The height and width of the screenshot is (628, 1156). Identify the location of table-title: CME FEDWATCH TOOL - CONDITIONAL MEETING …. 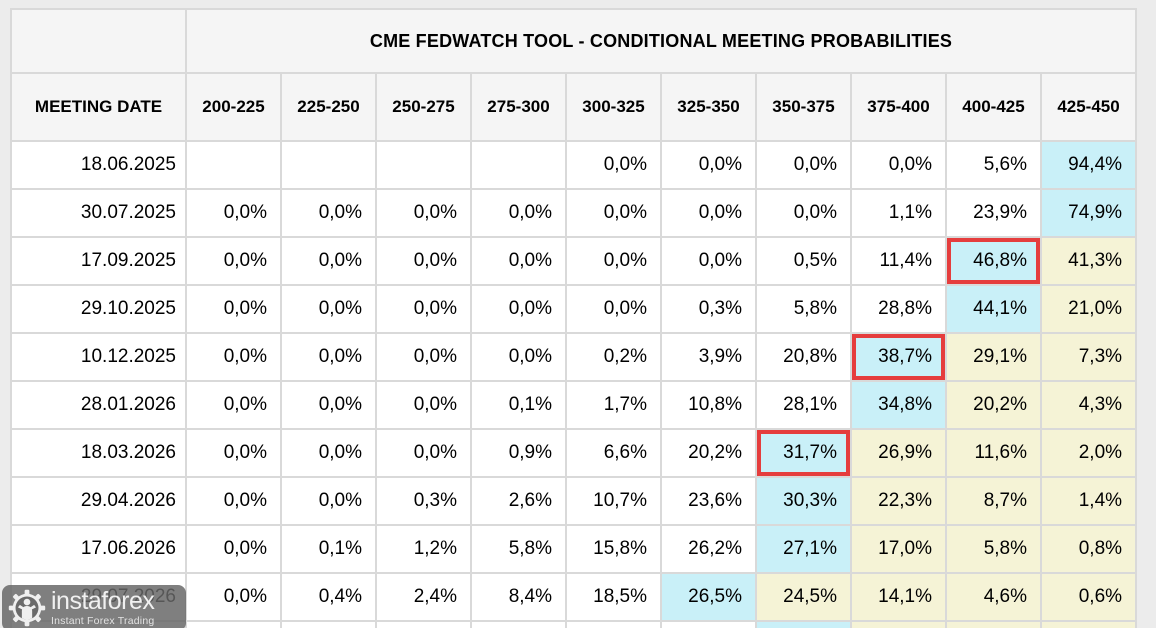
(661, 41).